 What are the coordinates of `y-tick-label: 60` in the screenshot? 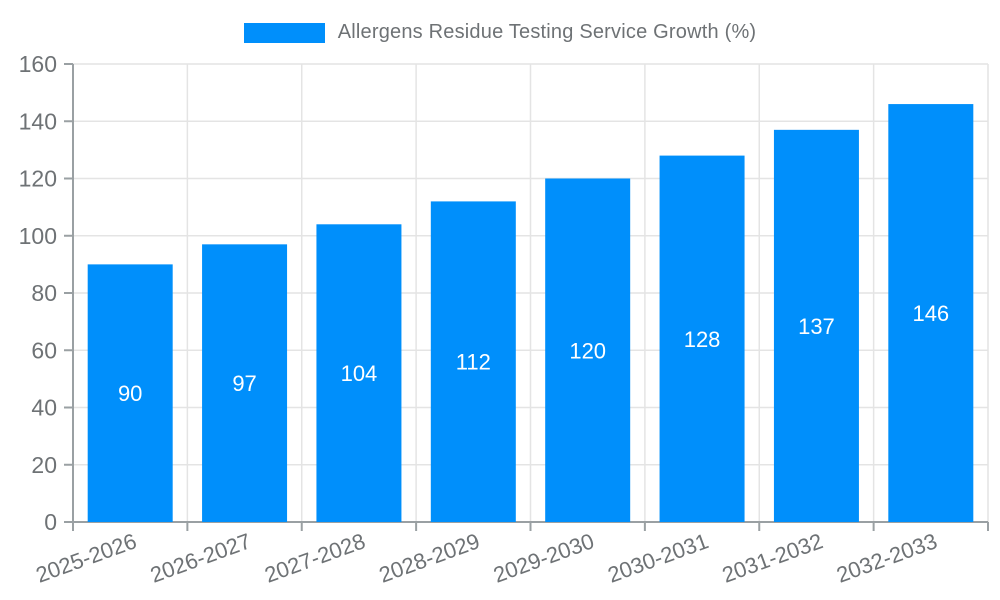 It's located at (44, 350).